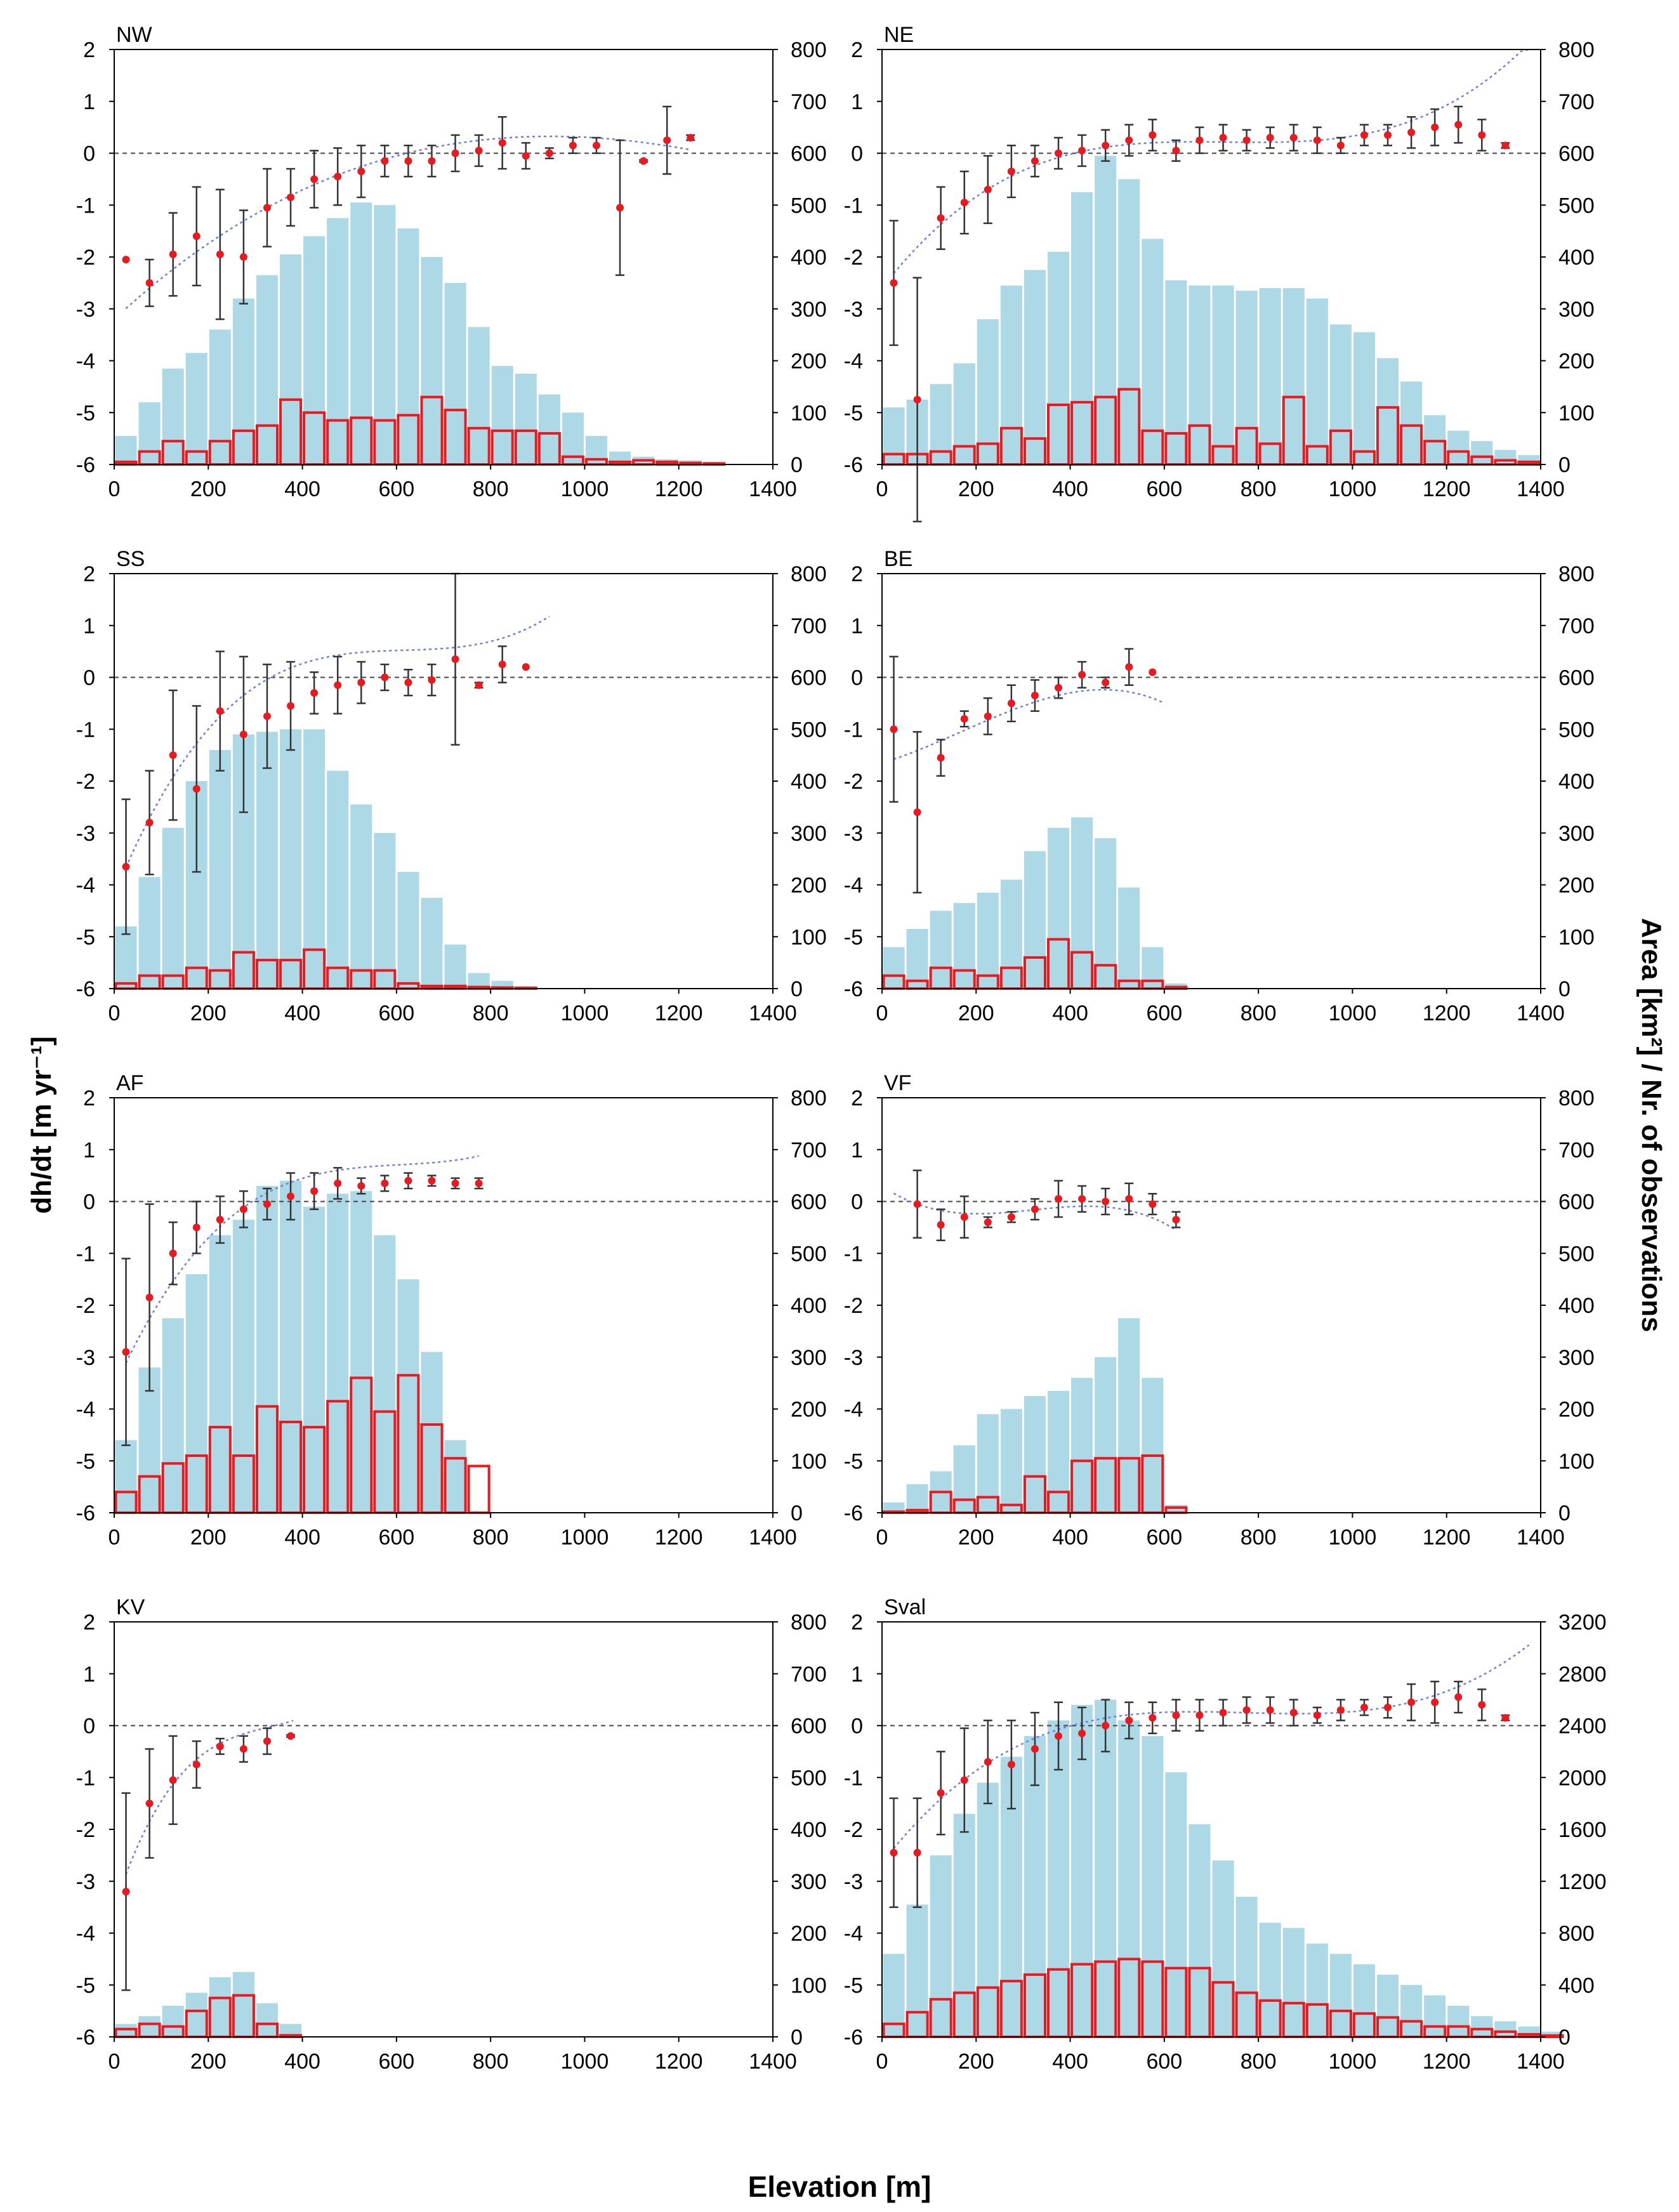 This screenshot has height=2212, width=1679. I want to click on y2-tick-label: 800, so click(1576, 1934).